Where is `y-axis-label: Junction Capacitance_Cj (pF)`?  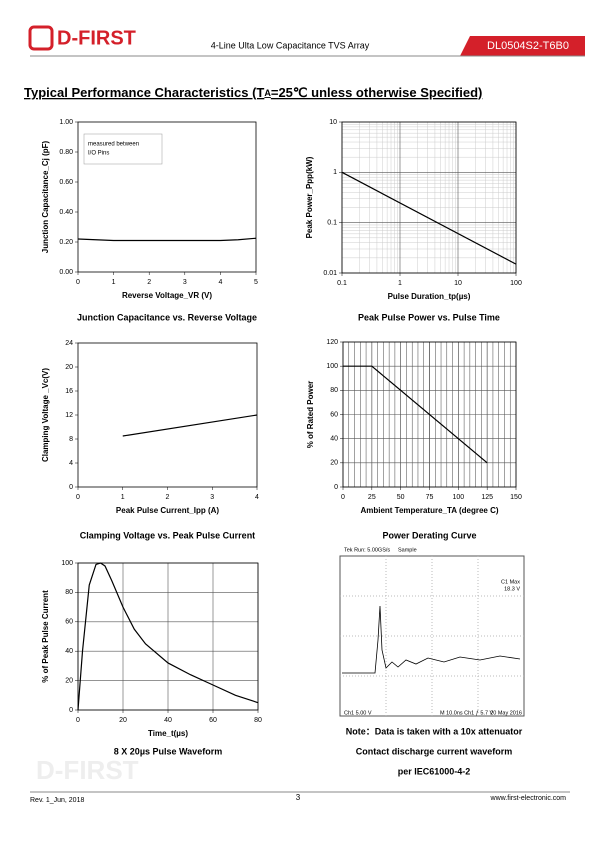 y-axis-label: Junction Capacitance_Cj (pF) is located at coordinates (45, 196).